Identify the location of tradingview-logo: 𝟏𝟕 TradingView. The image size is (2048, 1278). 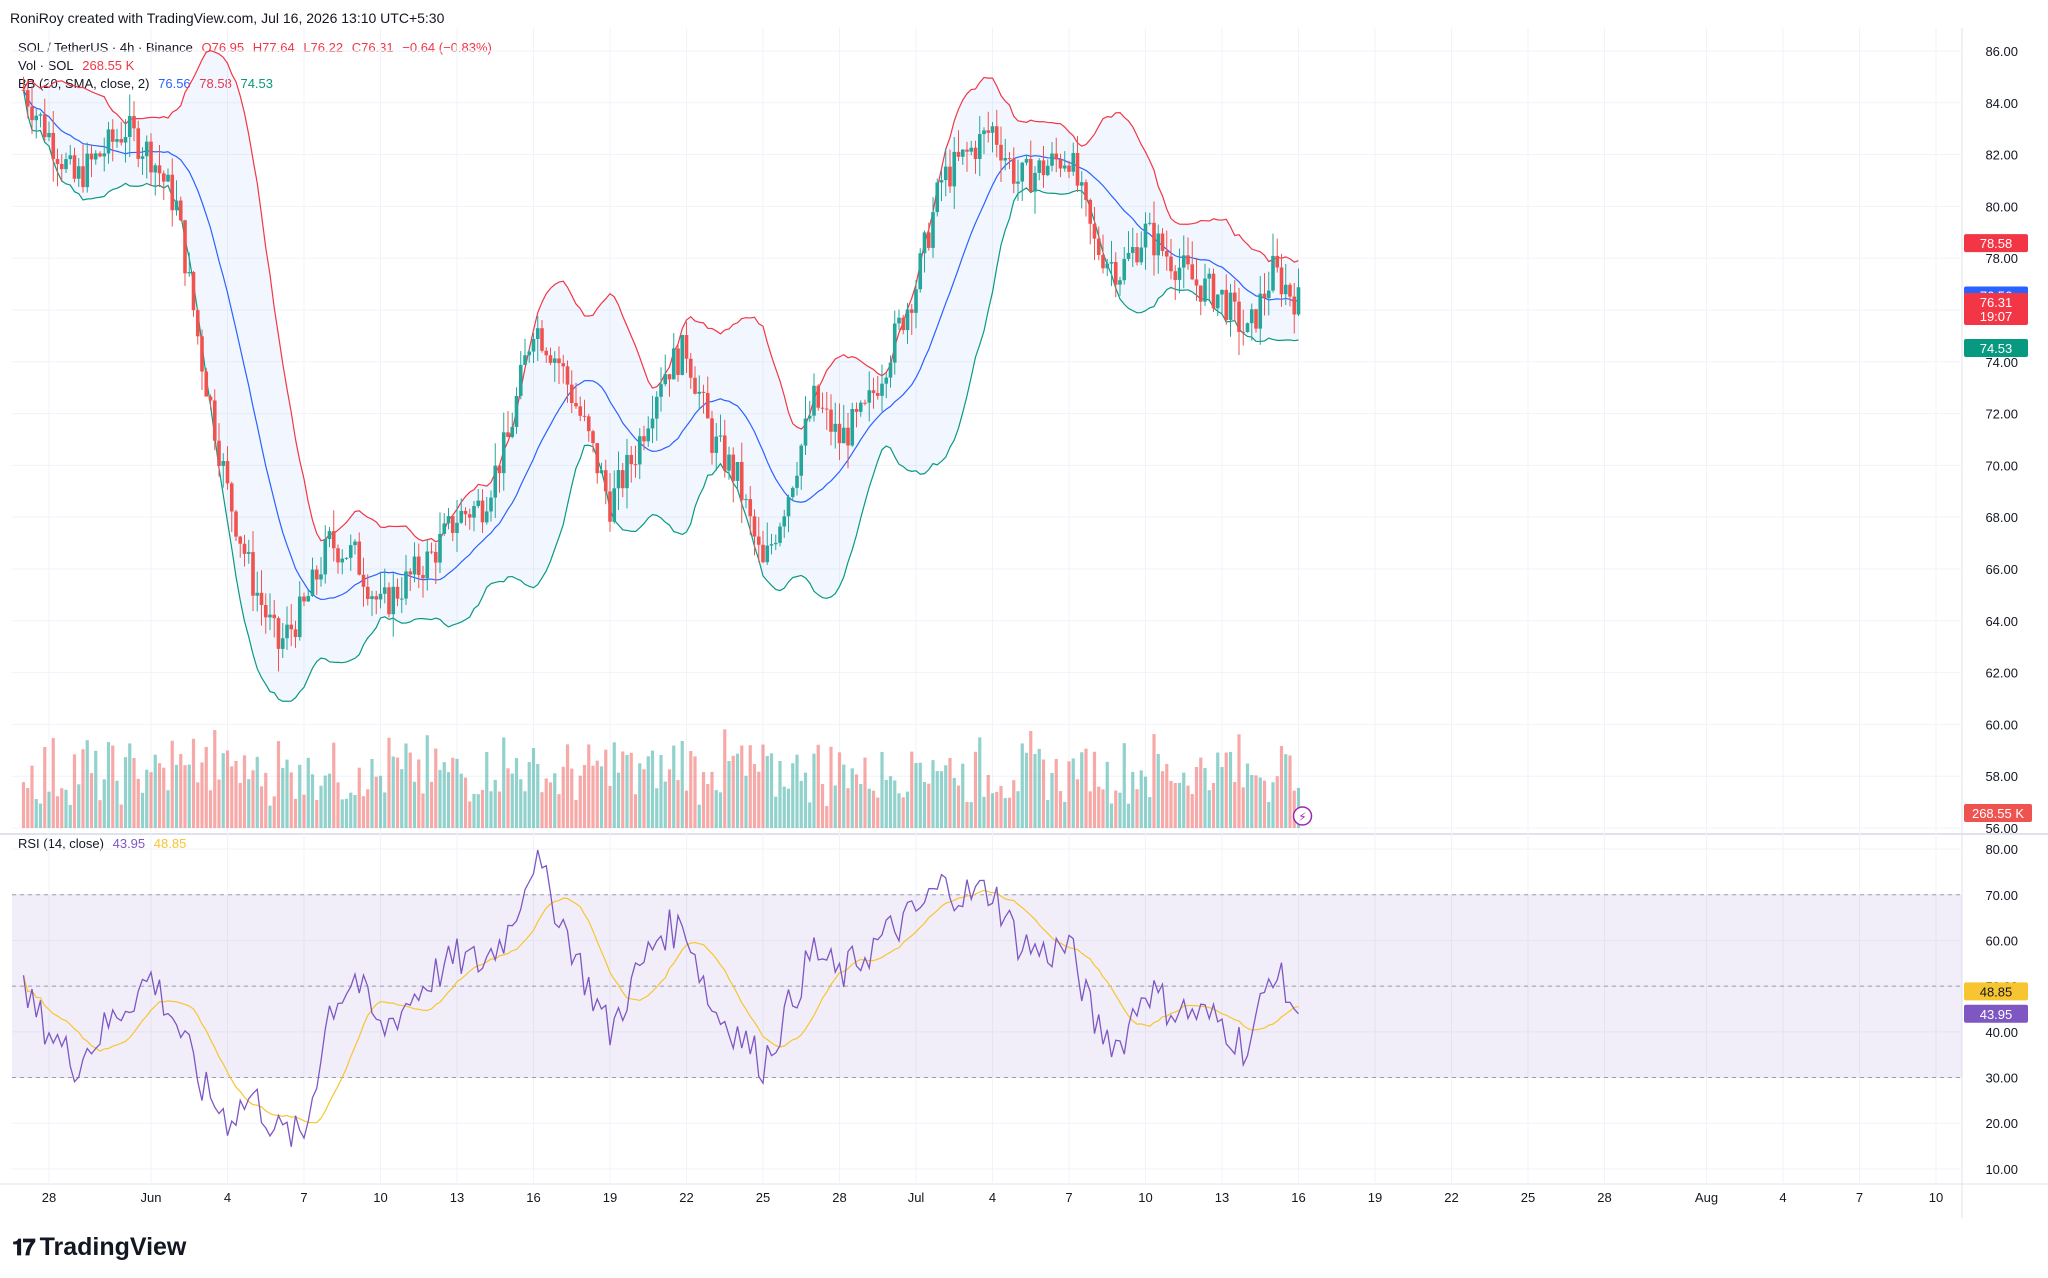
(99, 1247).